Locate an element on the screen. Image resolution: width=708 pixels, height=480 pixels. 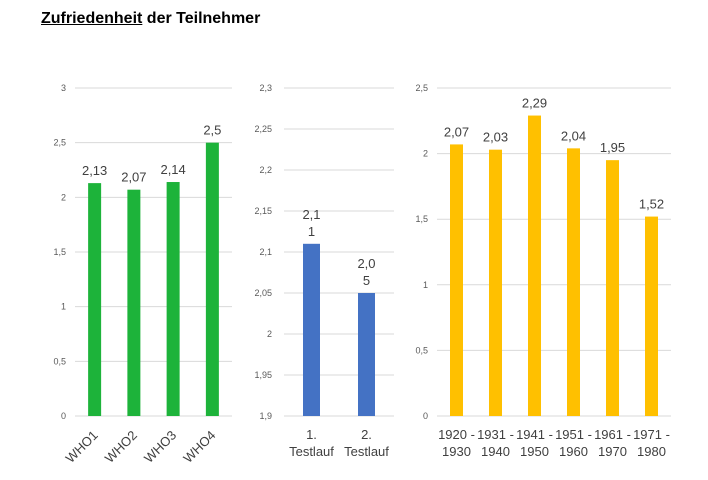
chart2-data-label: 2,1 is located at coordinates (311, 214).